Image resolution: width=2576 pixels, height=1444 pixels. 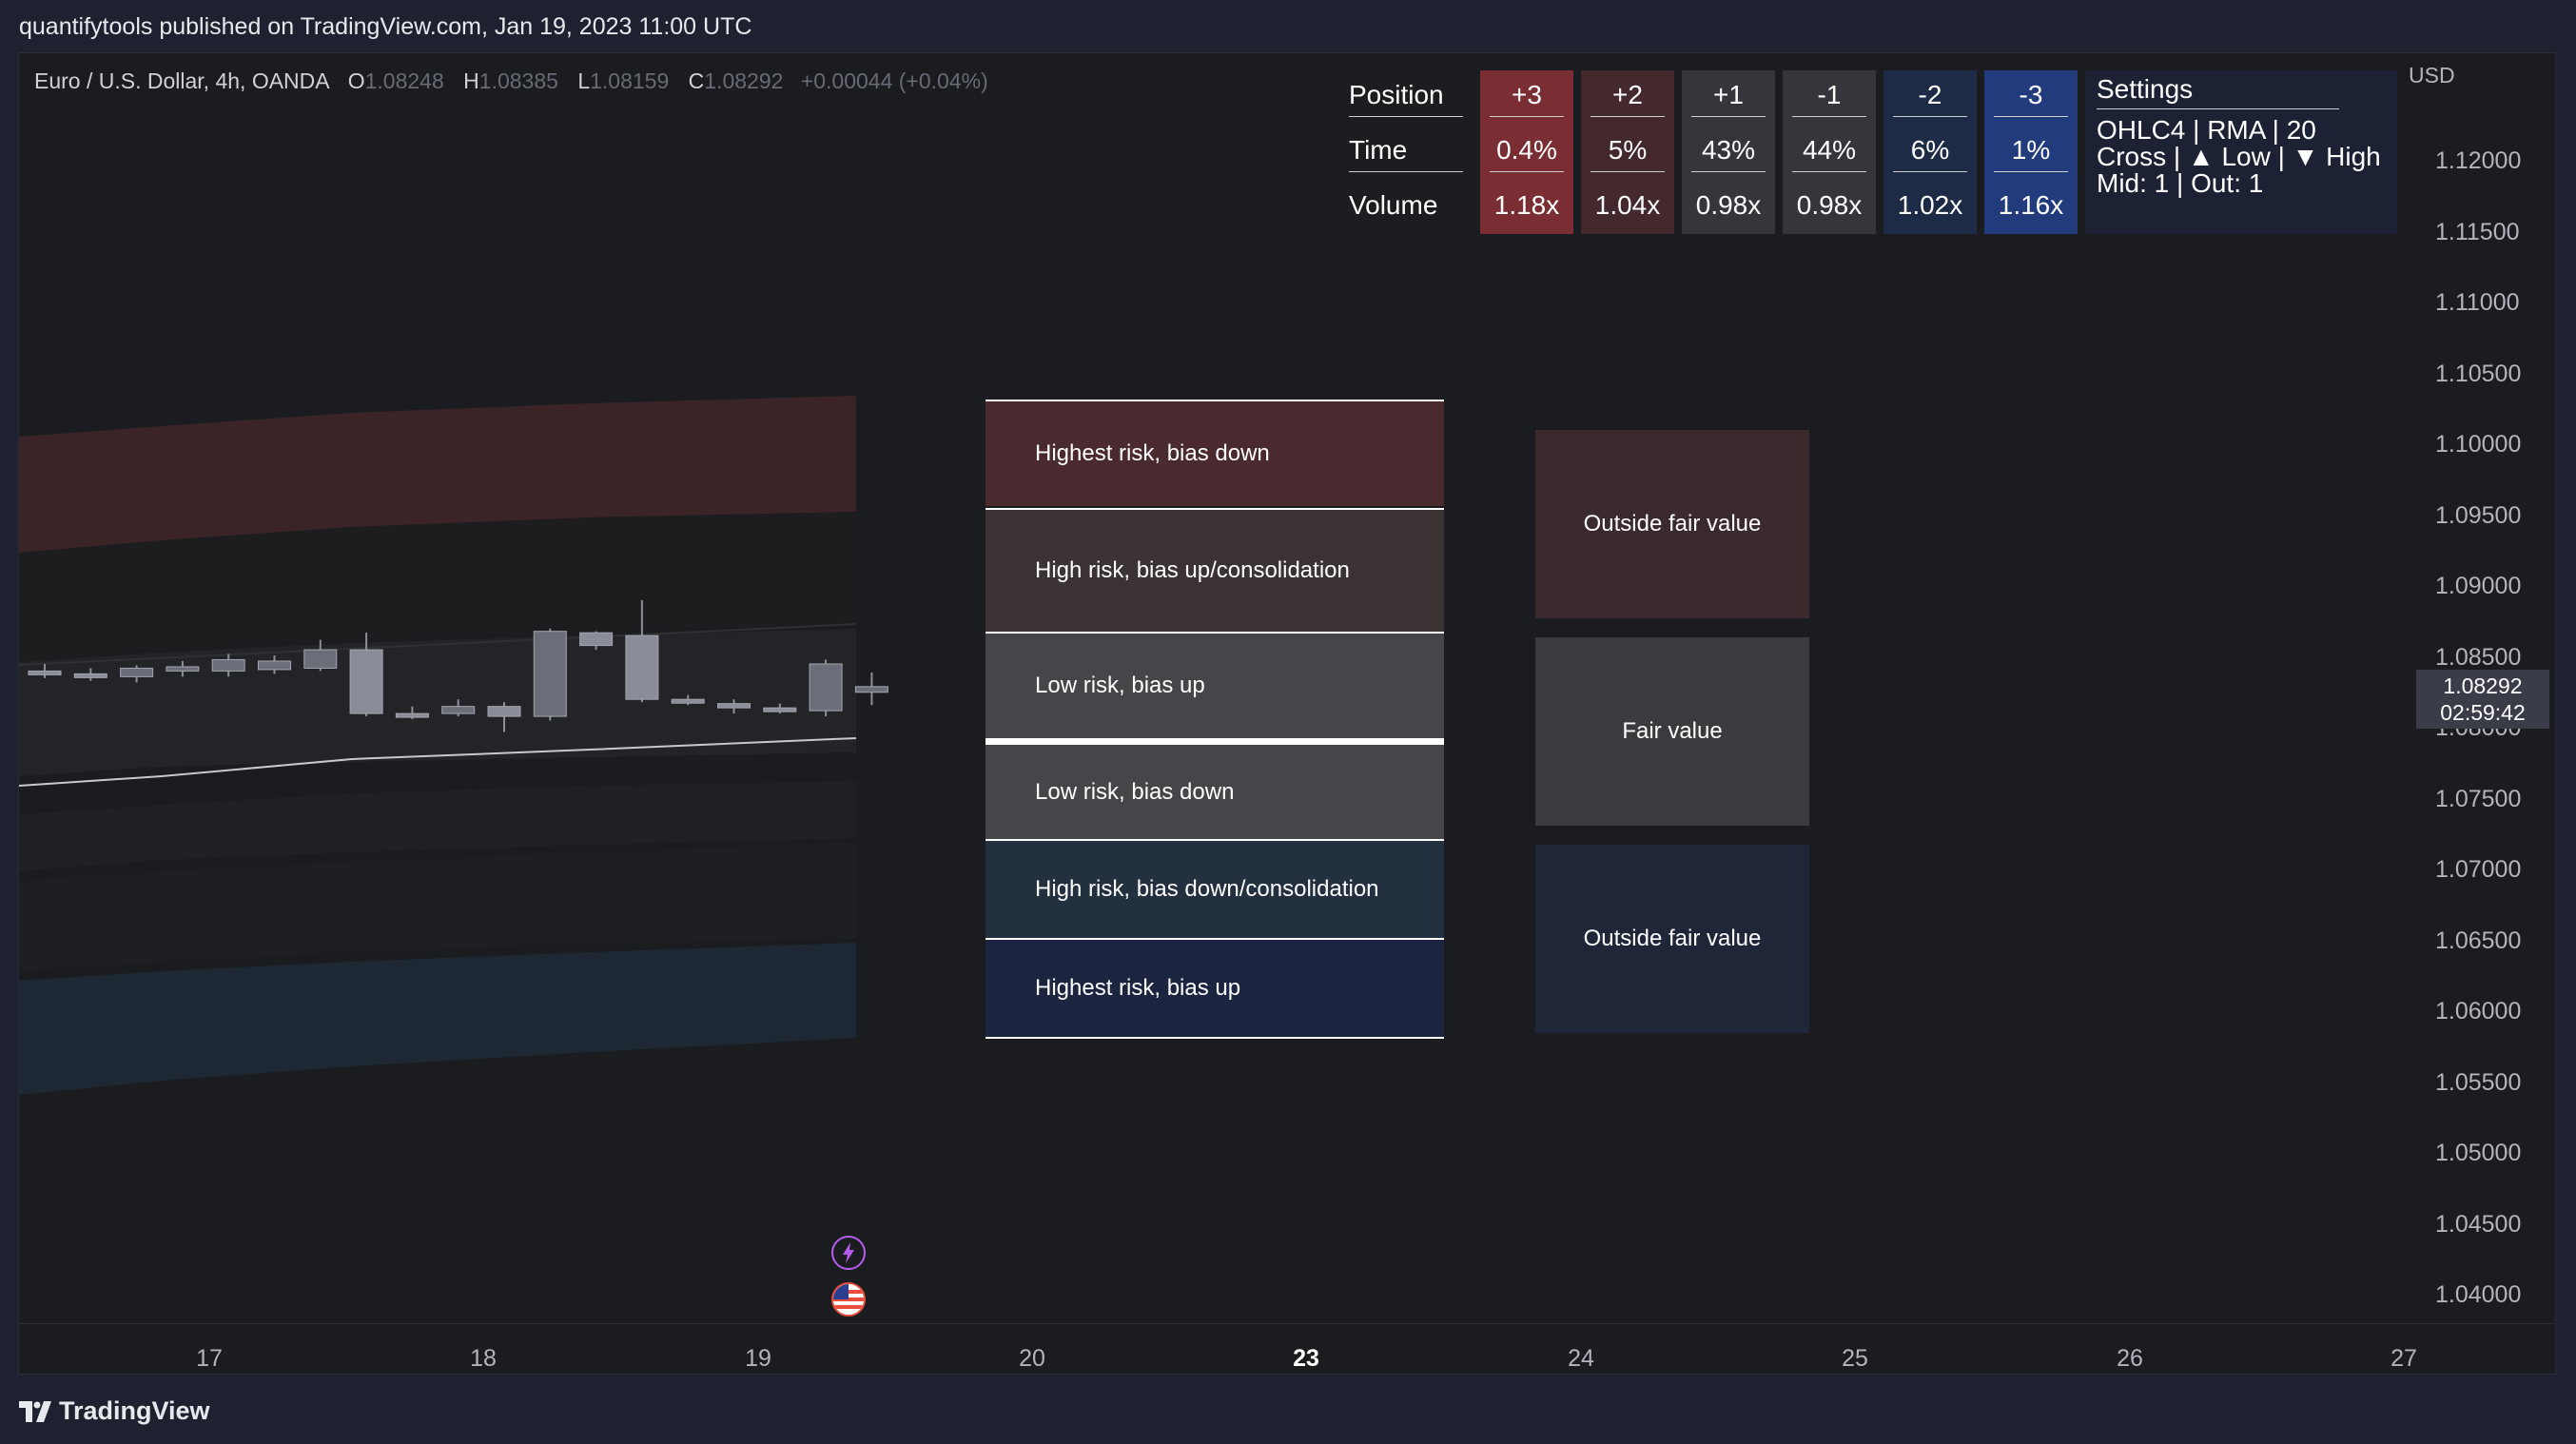 I want to click on zone-label: Highest risk, bias down, so click(x=1152, y=453).